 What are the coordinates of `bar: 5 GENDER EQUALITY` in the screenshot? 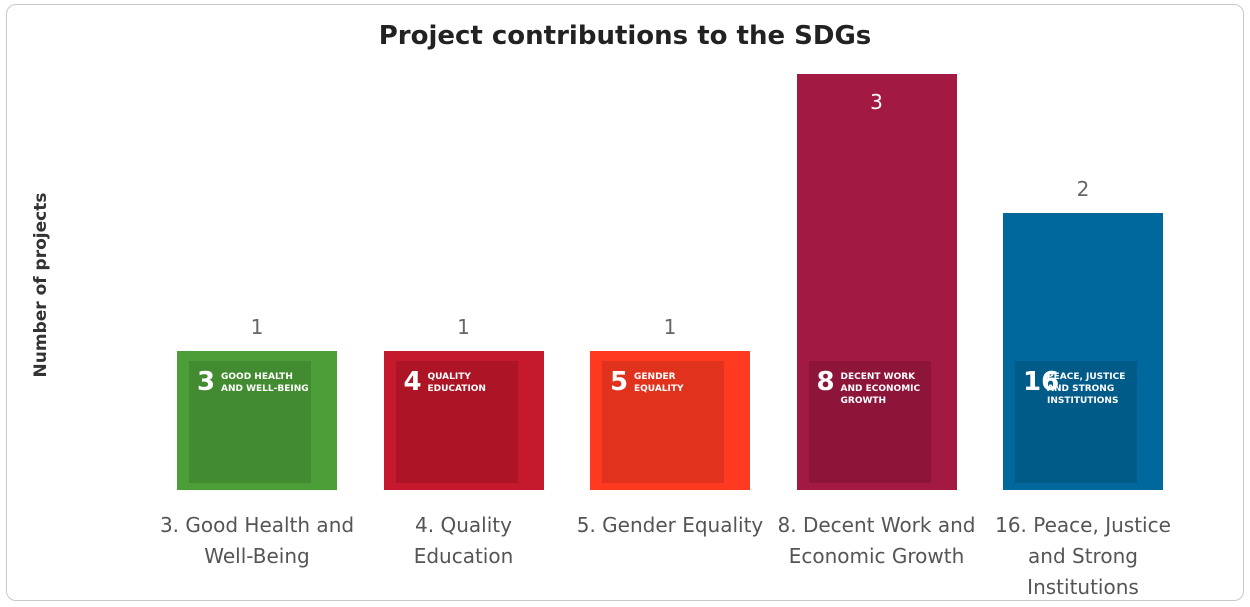 It's located at (670, 420).